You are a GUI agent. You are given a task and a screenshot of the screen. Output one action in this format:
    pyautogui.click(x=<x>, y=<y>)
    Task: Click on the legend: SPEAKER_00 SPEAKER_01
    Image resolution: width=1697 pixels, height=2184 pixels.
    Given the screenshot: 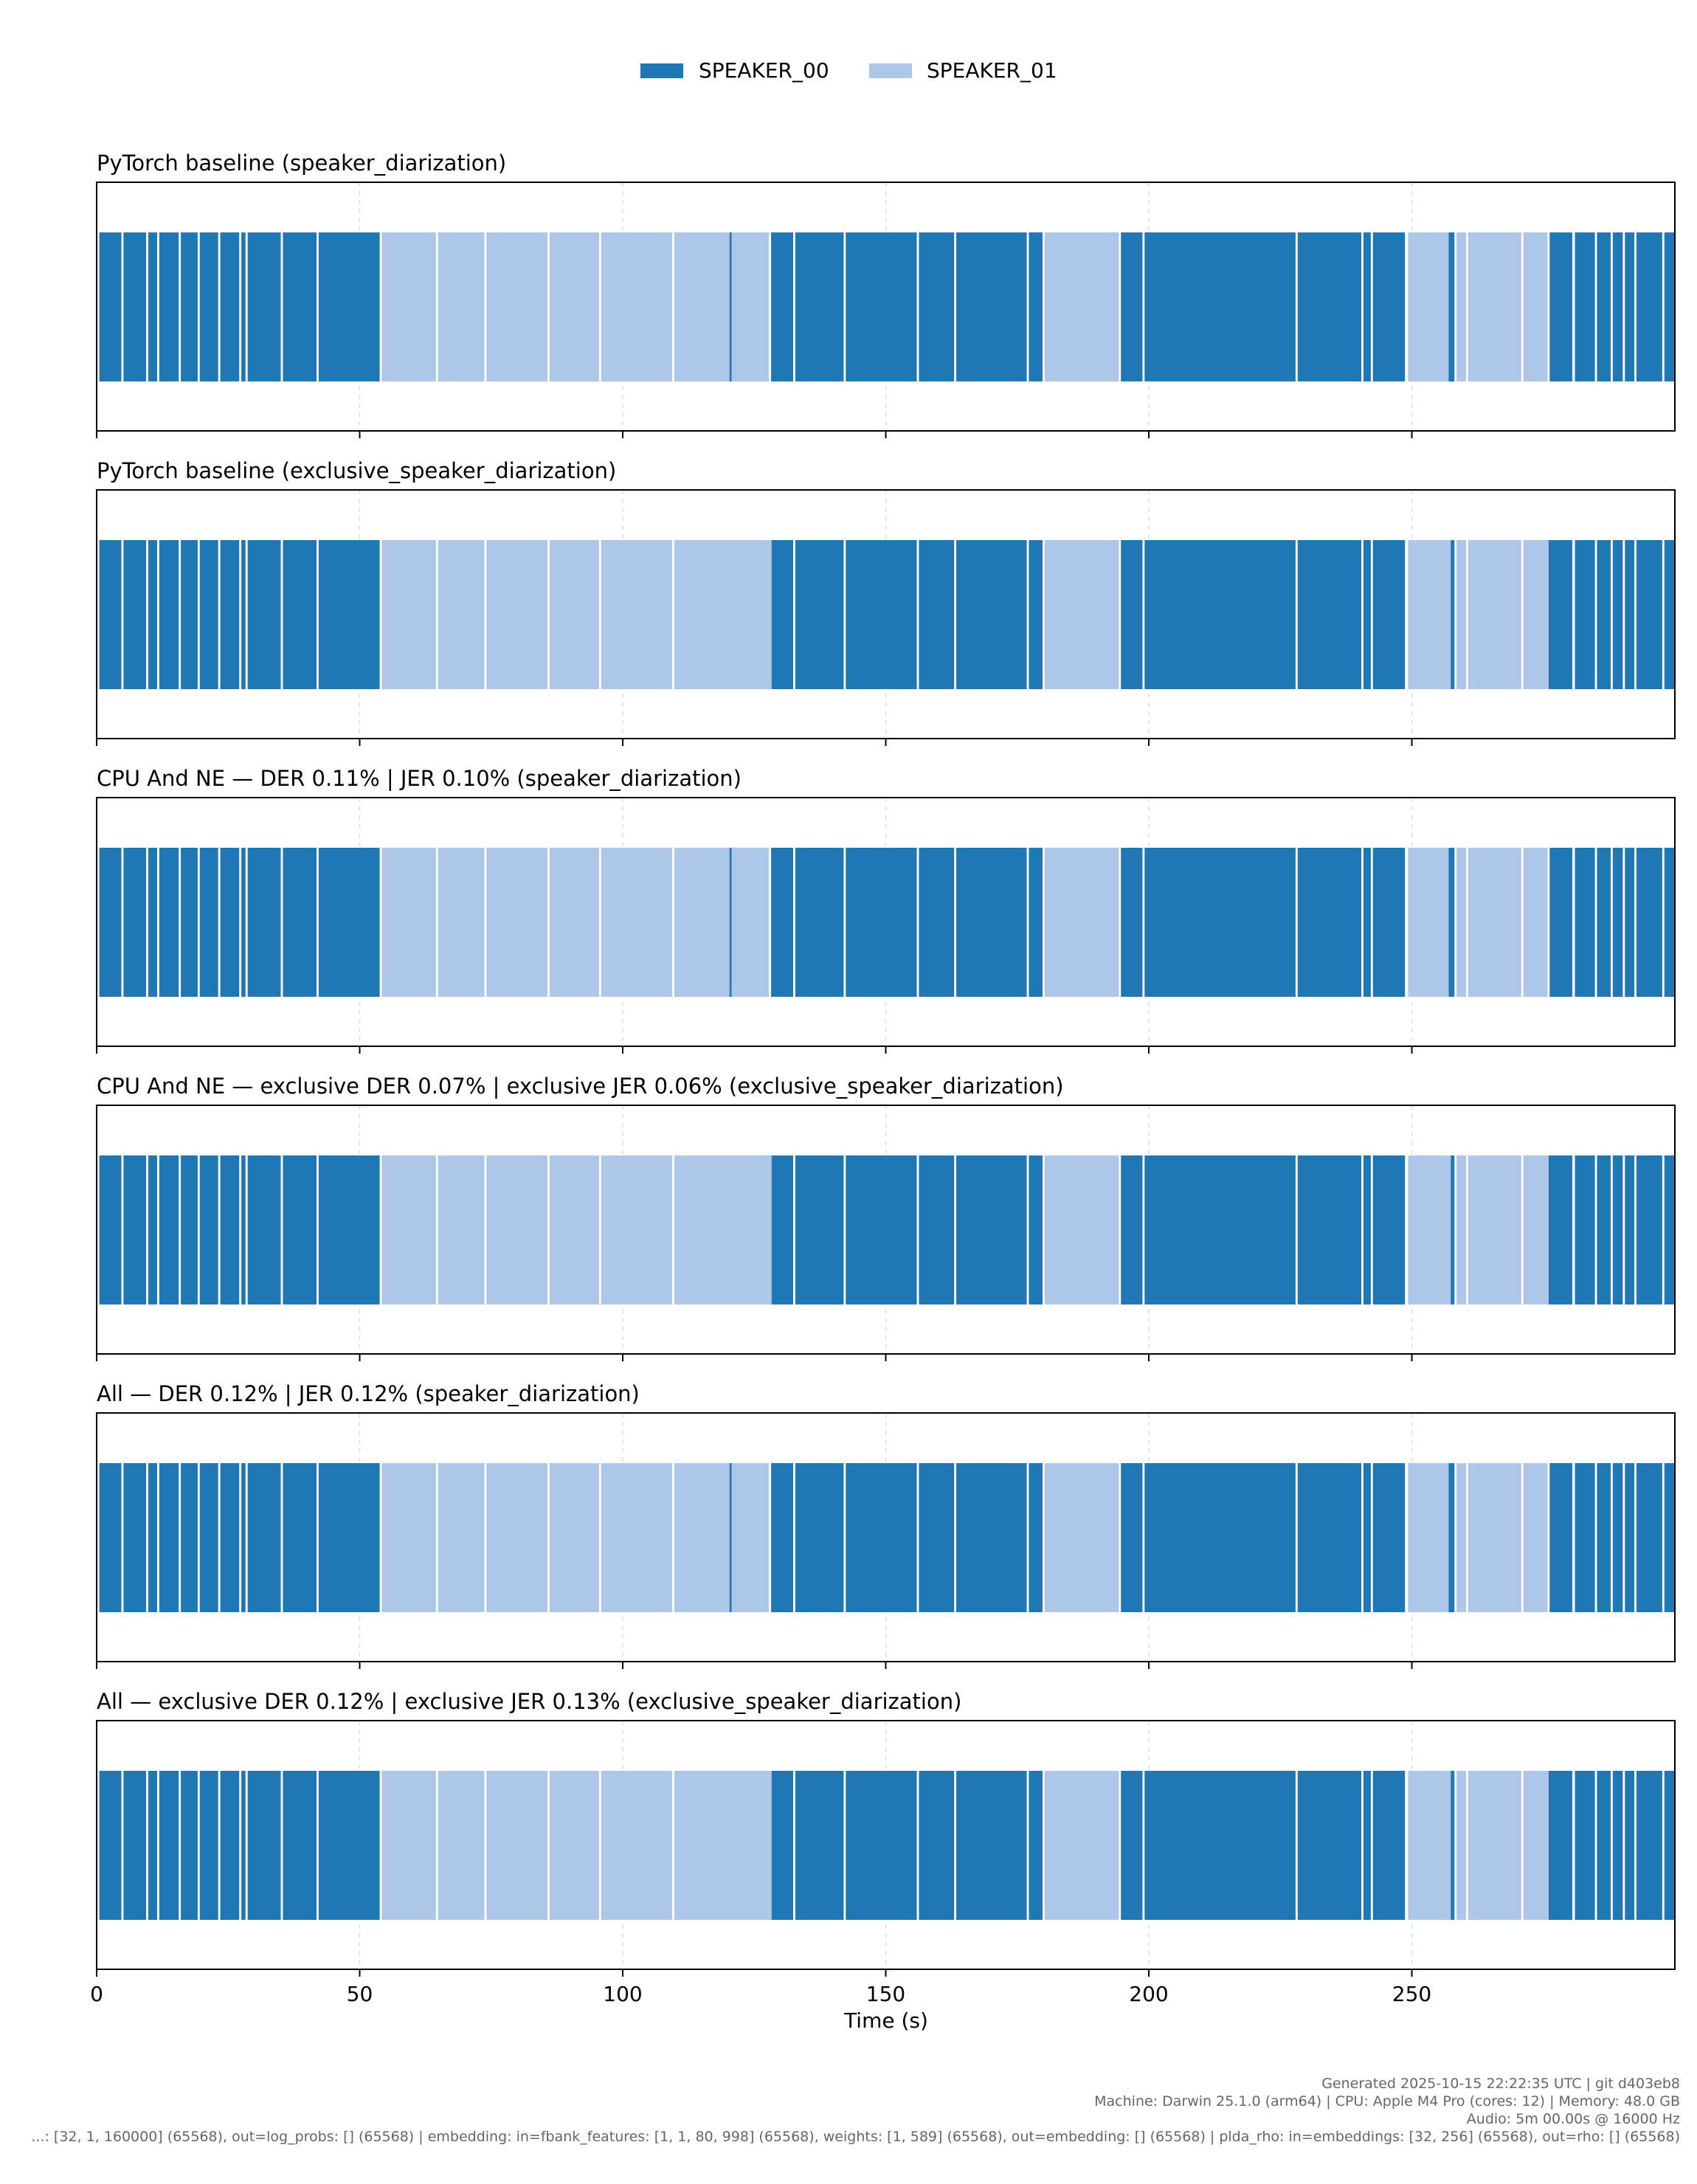 What is the action you would take?
    pyautogui.click(x=848, y=70)
    